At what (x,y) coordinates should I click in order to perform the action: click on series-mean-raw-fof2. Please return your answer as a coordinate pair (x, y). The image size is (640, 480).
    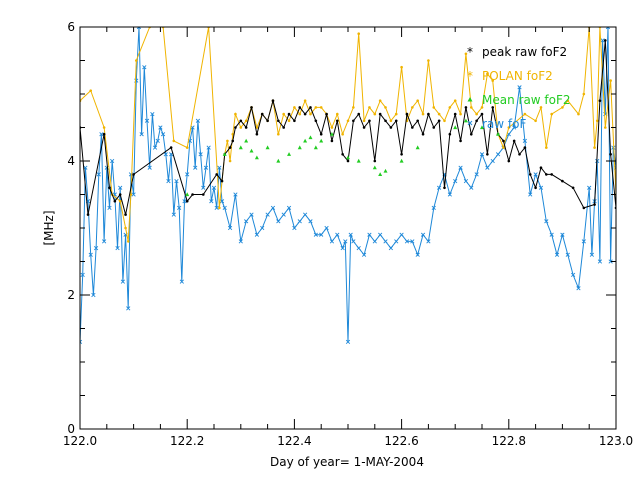
    Looking at the image, I should click on (343, 157).